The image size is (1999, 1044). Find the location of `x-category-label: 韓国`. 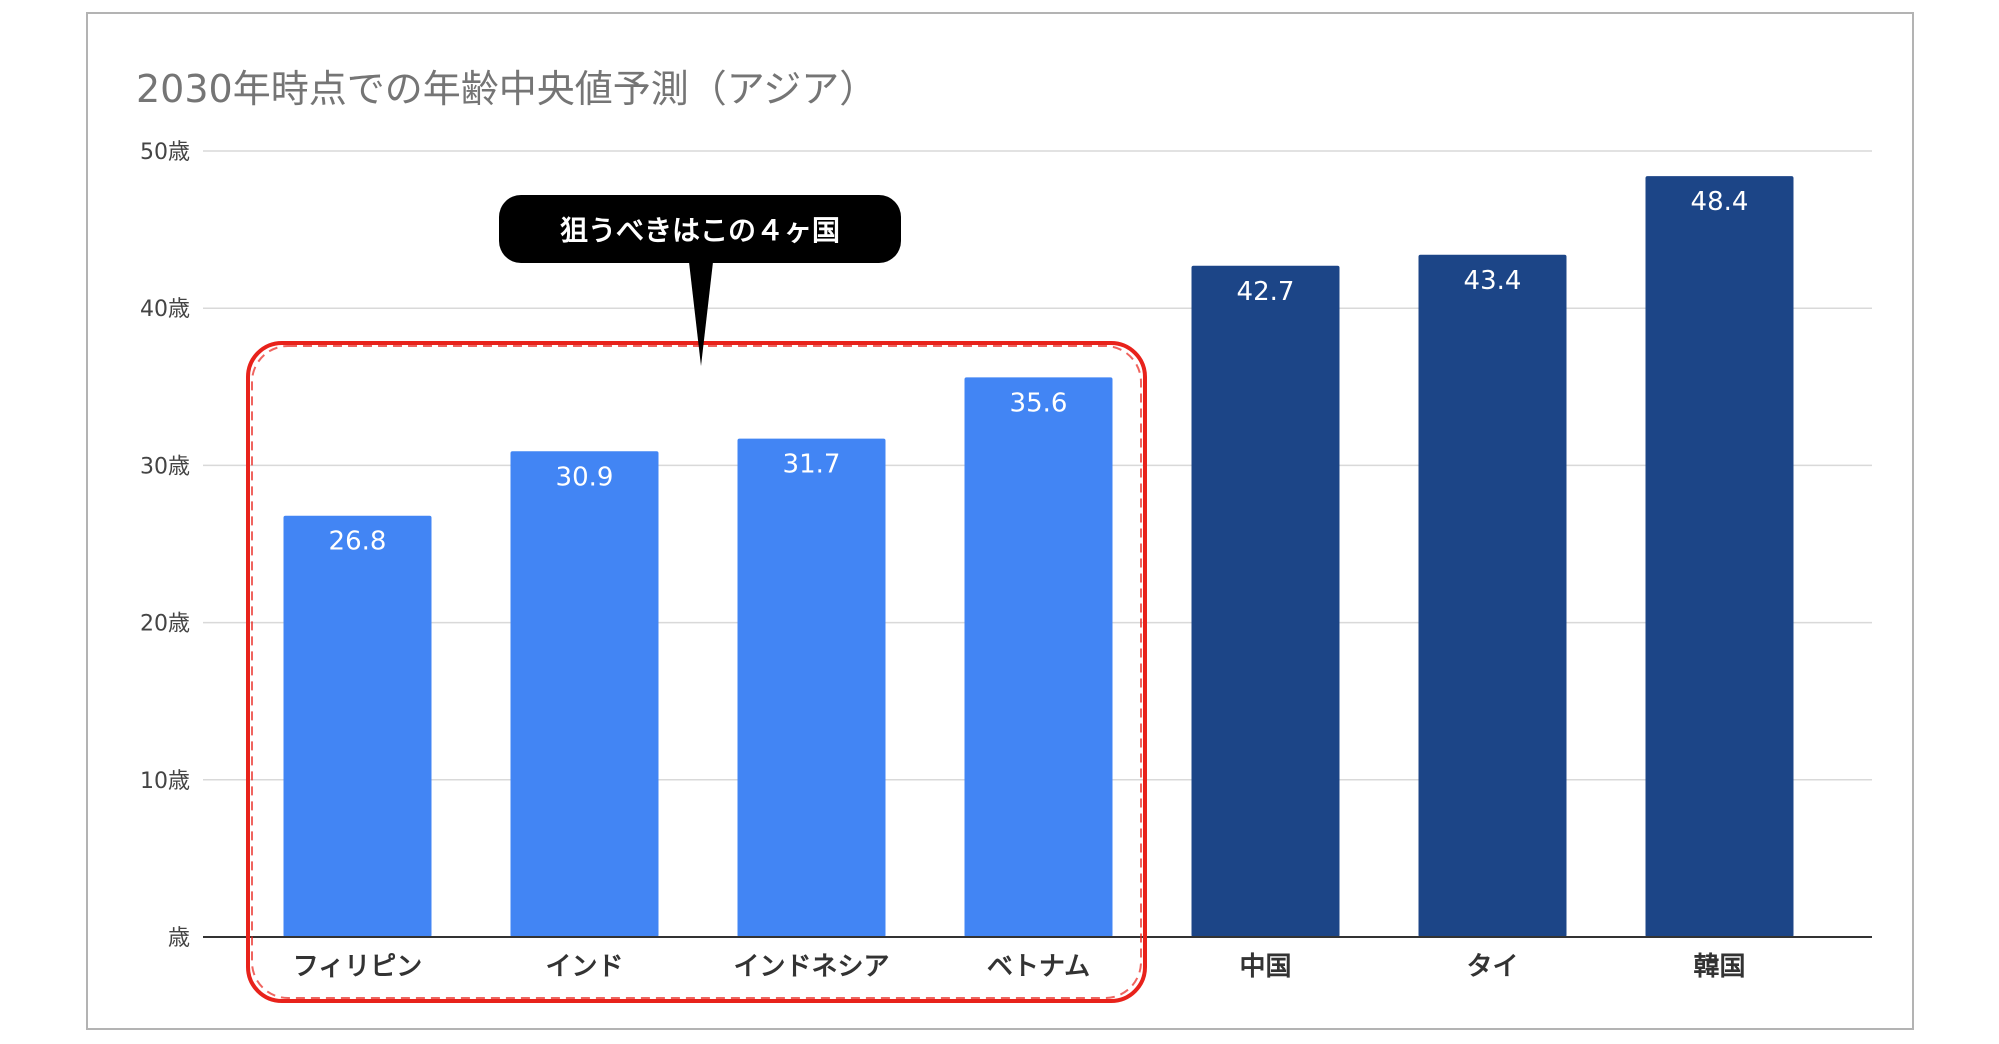

x-category-label: 韓国 is located at coordinates (1719, 967).